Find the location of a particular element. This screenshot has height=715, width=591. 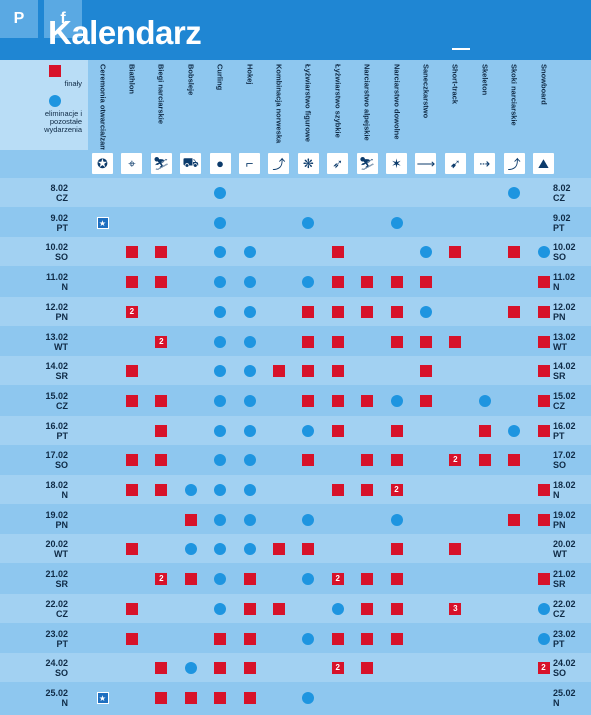

row-date-left: 14.02 SR is located at coordinates (56, 371).